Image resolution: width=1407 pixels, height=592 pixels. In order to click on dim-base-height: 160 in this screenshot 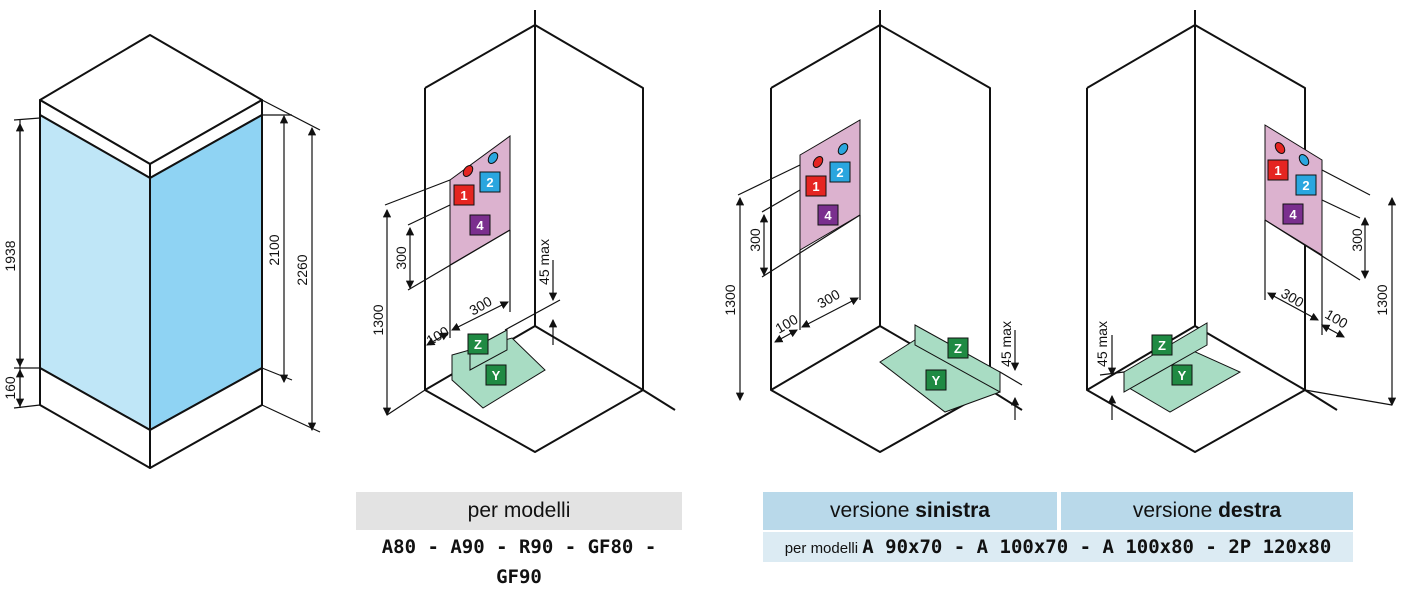, I will do `click(10, 388)`.